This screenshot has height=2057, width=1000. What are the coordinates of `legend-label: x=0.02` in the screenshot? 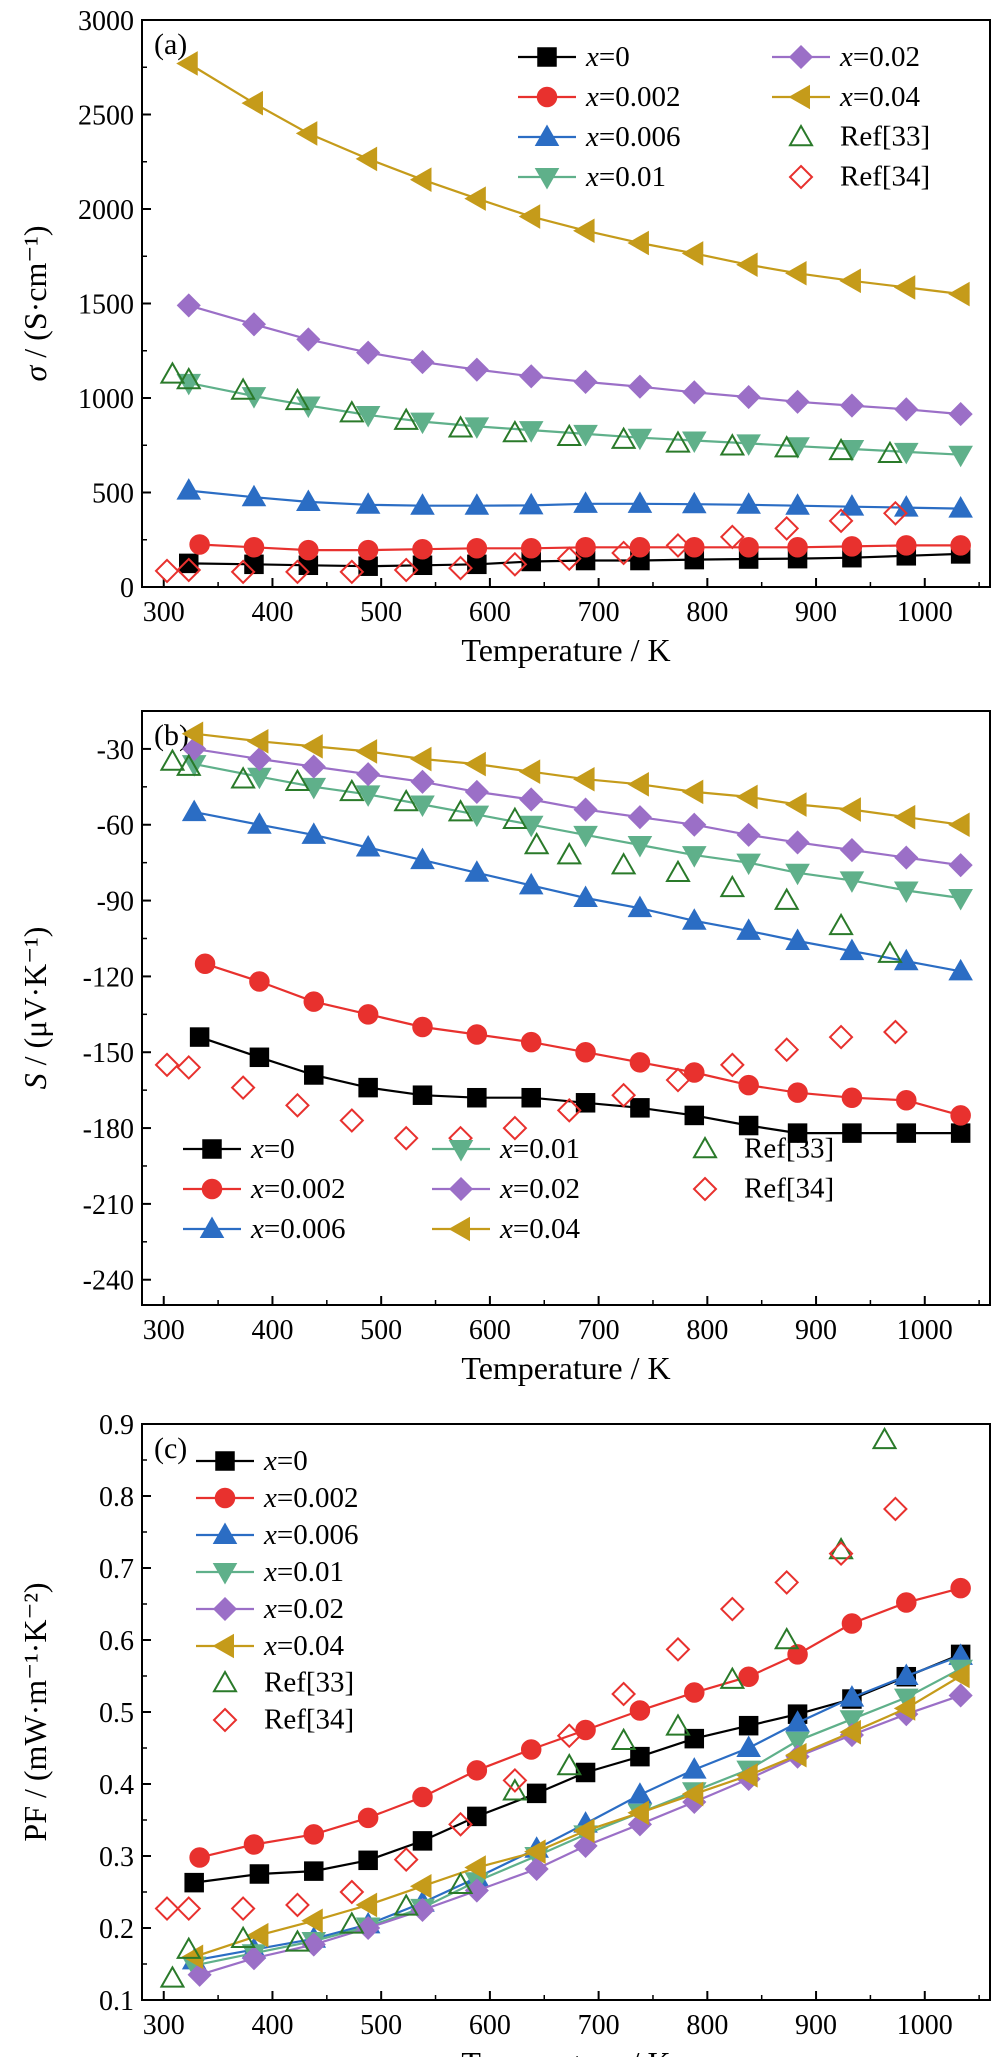 It's located at (303, 1609).